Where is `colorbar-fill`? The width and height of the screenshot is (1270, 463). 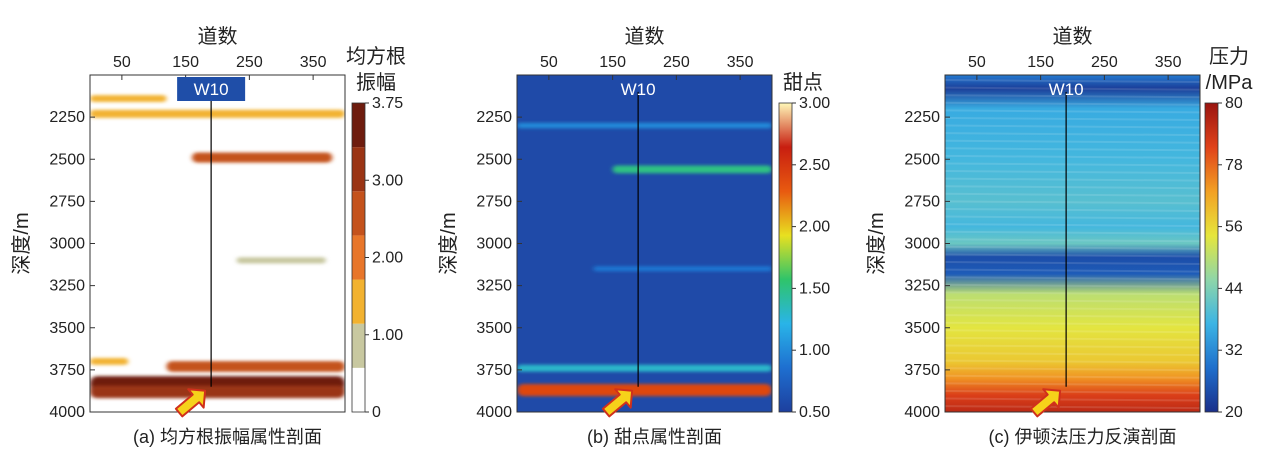
colorbar-fill is located at coordinates (1211, 257).